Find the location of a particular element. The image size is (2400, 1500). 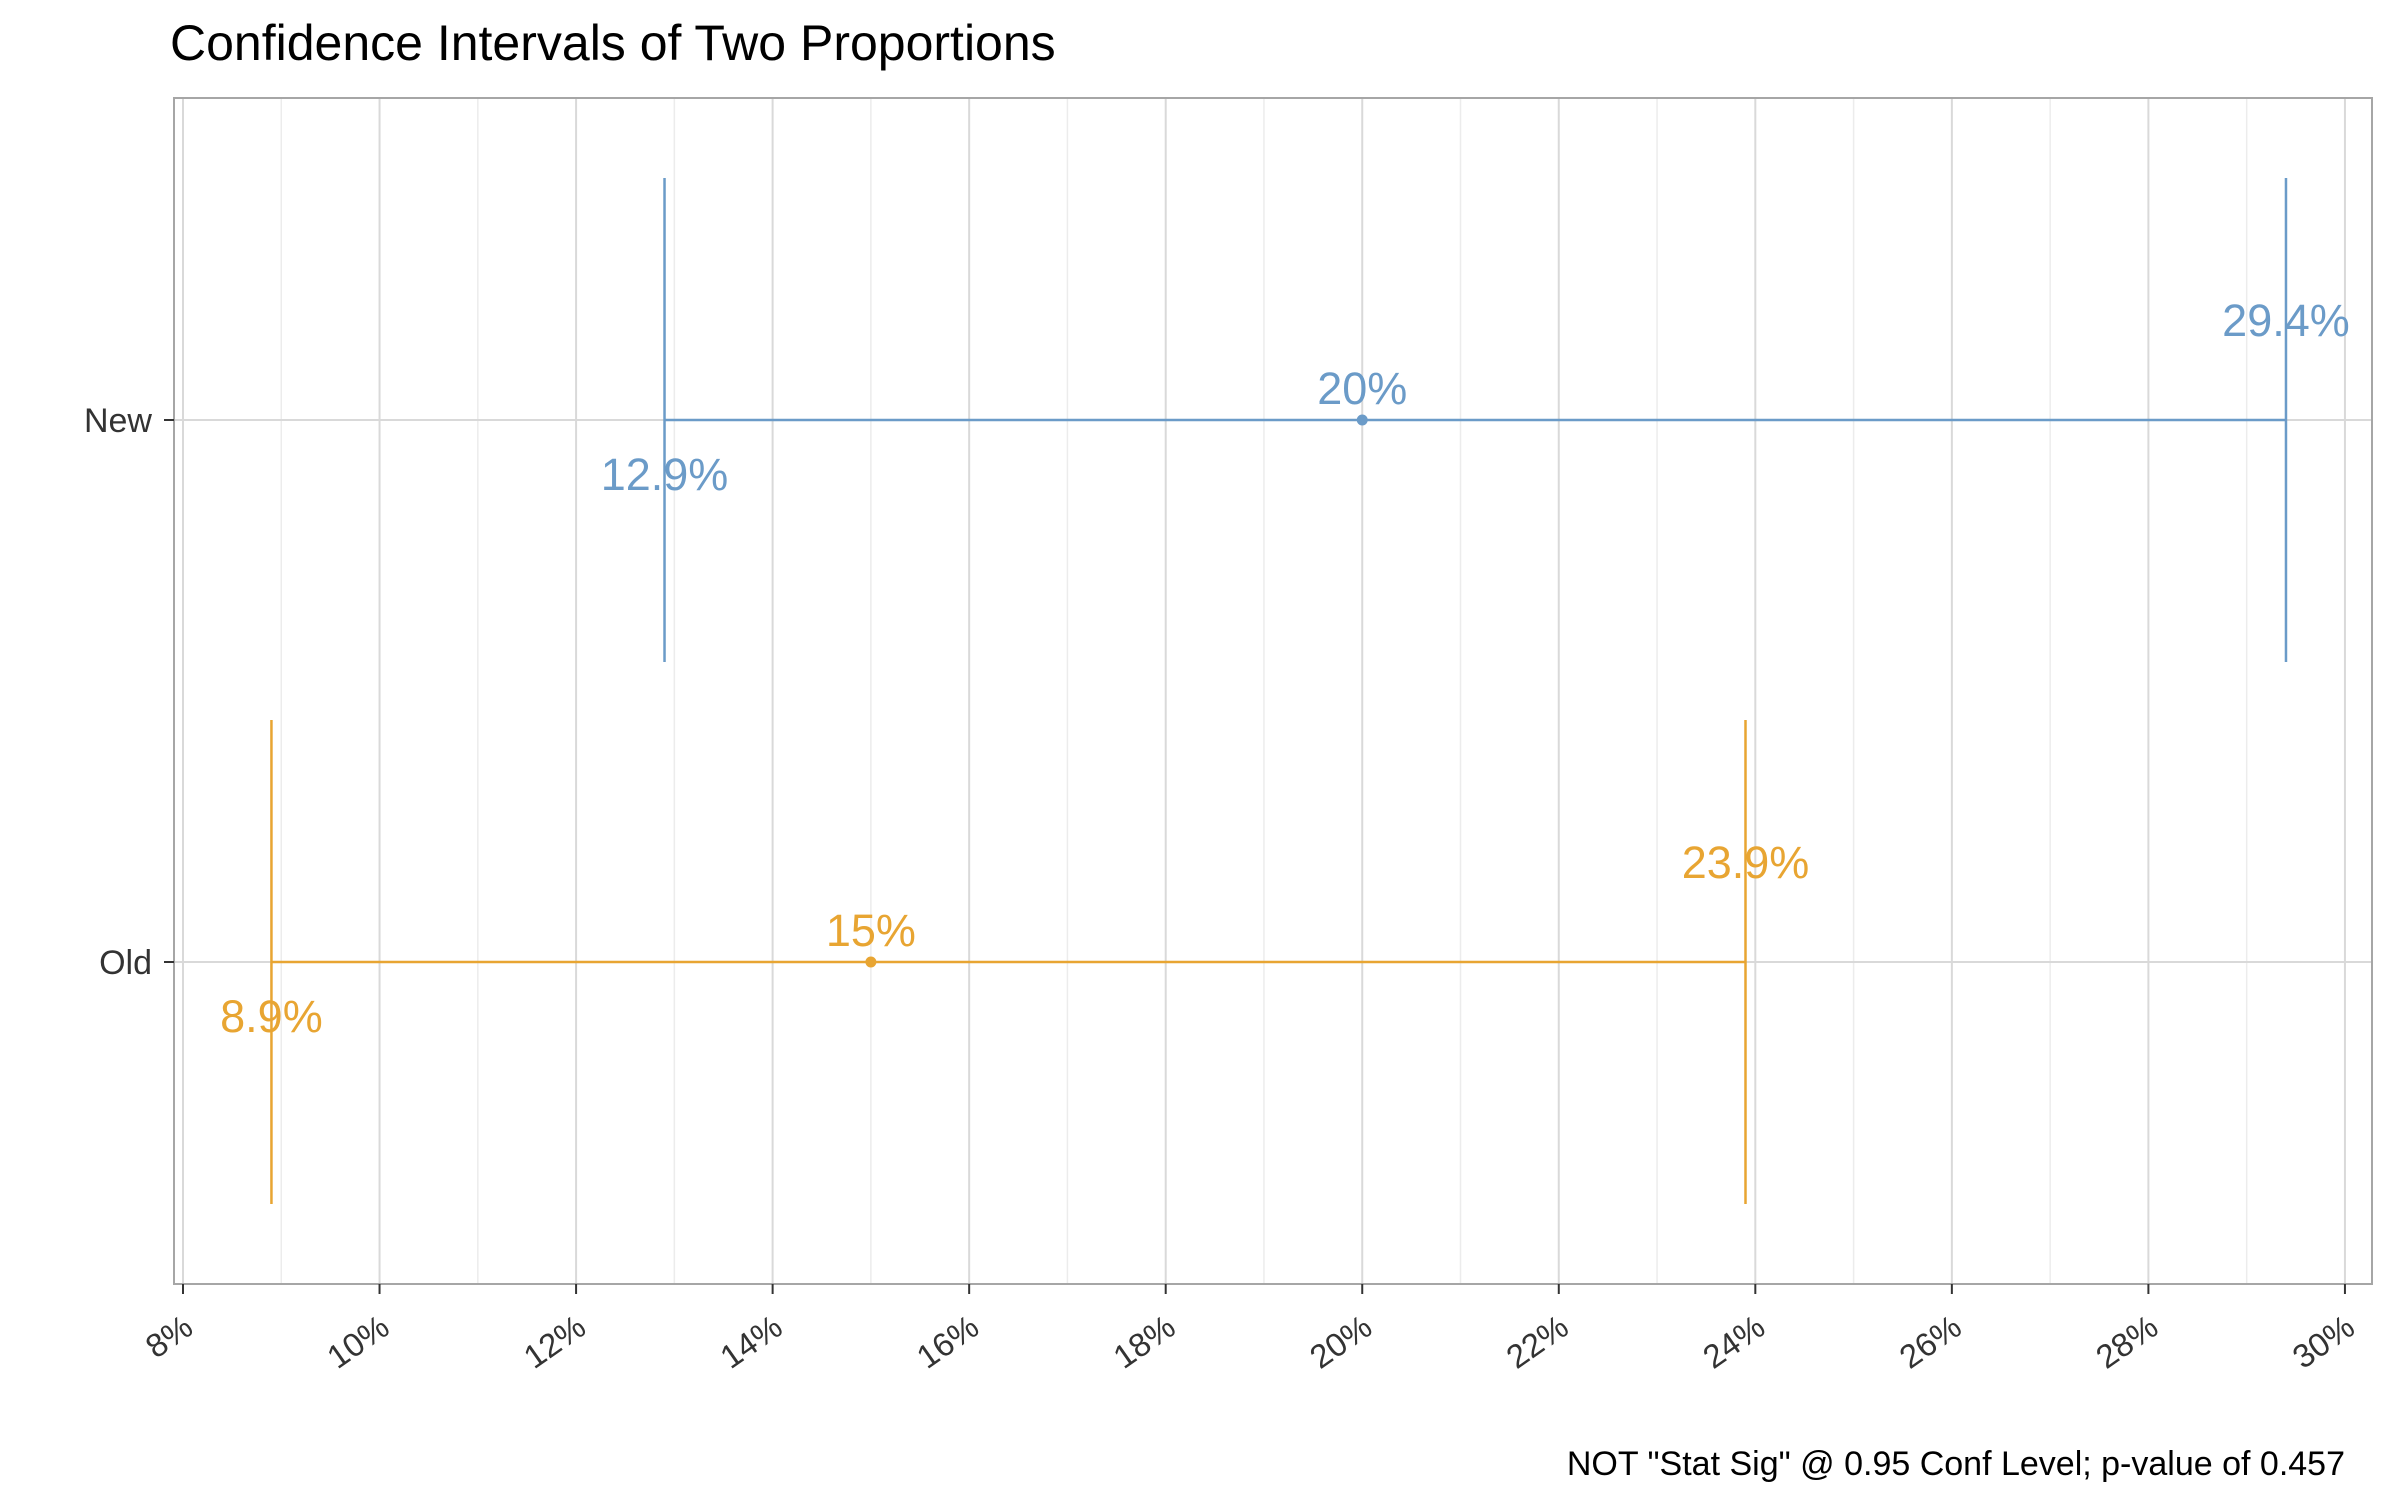

x-tick-label: 30% is located at coordinates (2323, 1341).